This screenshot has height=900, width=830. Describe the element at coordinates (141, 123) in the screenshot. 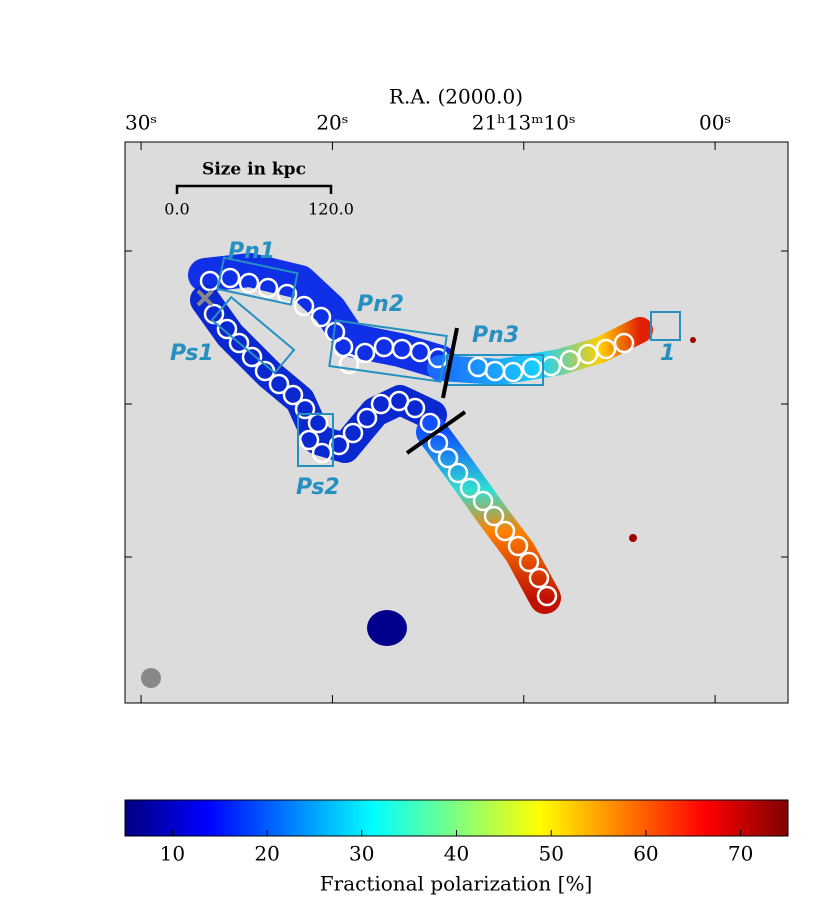

I see `x-tick-label: 30ˢ` at that location.